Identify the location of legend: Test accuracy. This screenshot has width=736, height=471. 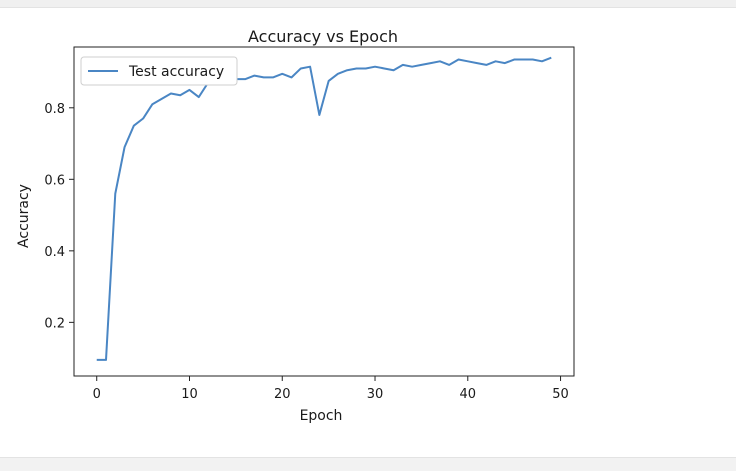
(159, 71).